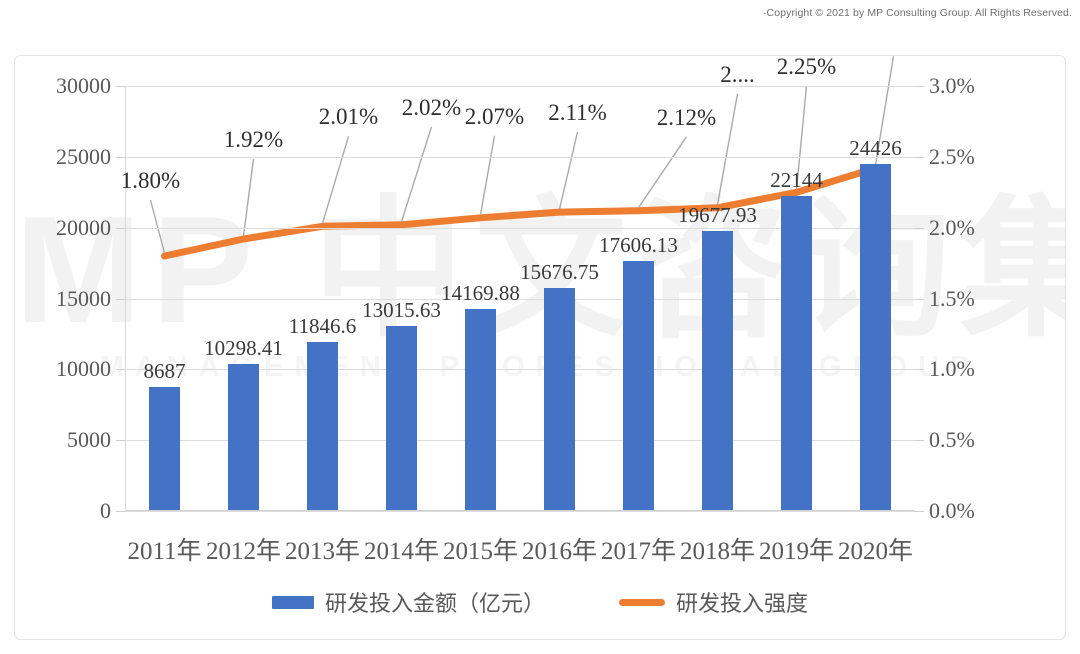 Image resolution: width=1080 pixels, height=654 pixels. What do you see at coordinates (638, 551) in the screenshot?
I see `x-axis-tick-label: 2017年` at bounding box center [638, 551].